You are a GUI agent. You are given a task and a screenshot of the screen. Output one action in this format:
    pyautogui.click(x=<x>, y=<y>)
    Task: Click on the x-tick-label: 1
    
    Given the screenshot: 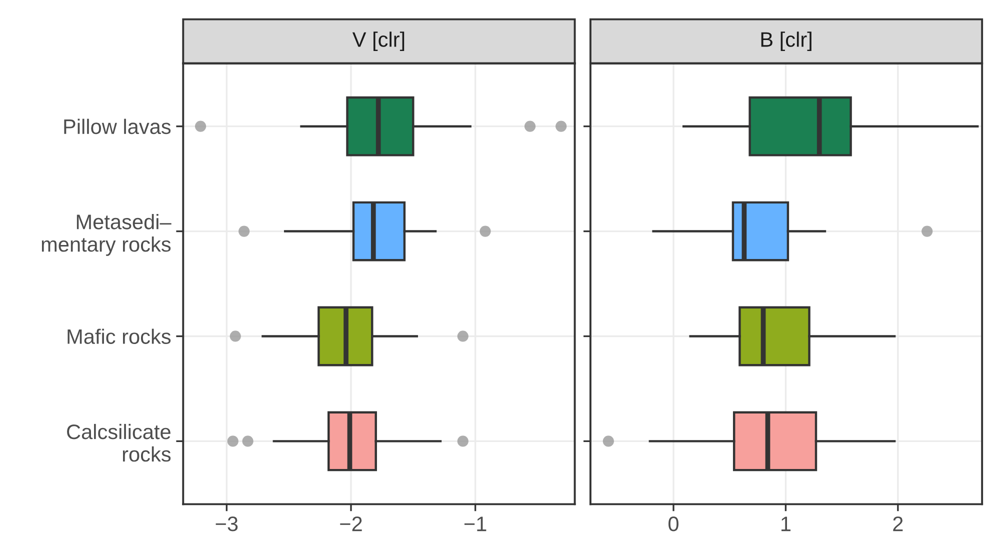 What is the action you would take?
    pyautogui.click(x=786, y=524)
    